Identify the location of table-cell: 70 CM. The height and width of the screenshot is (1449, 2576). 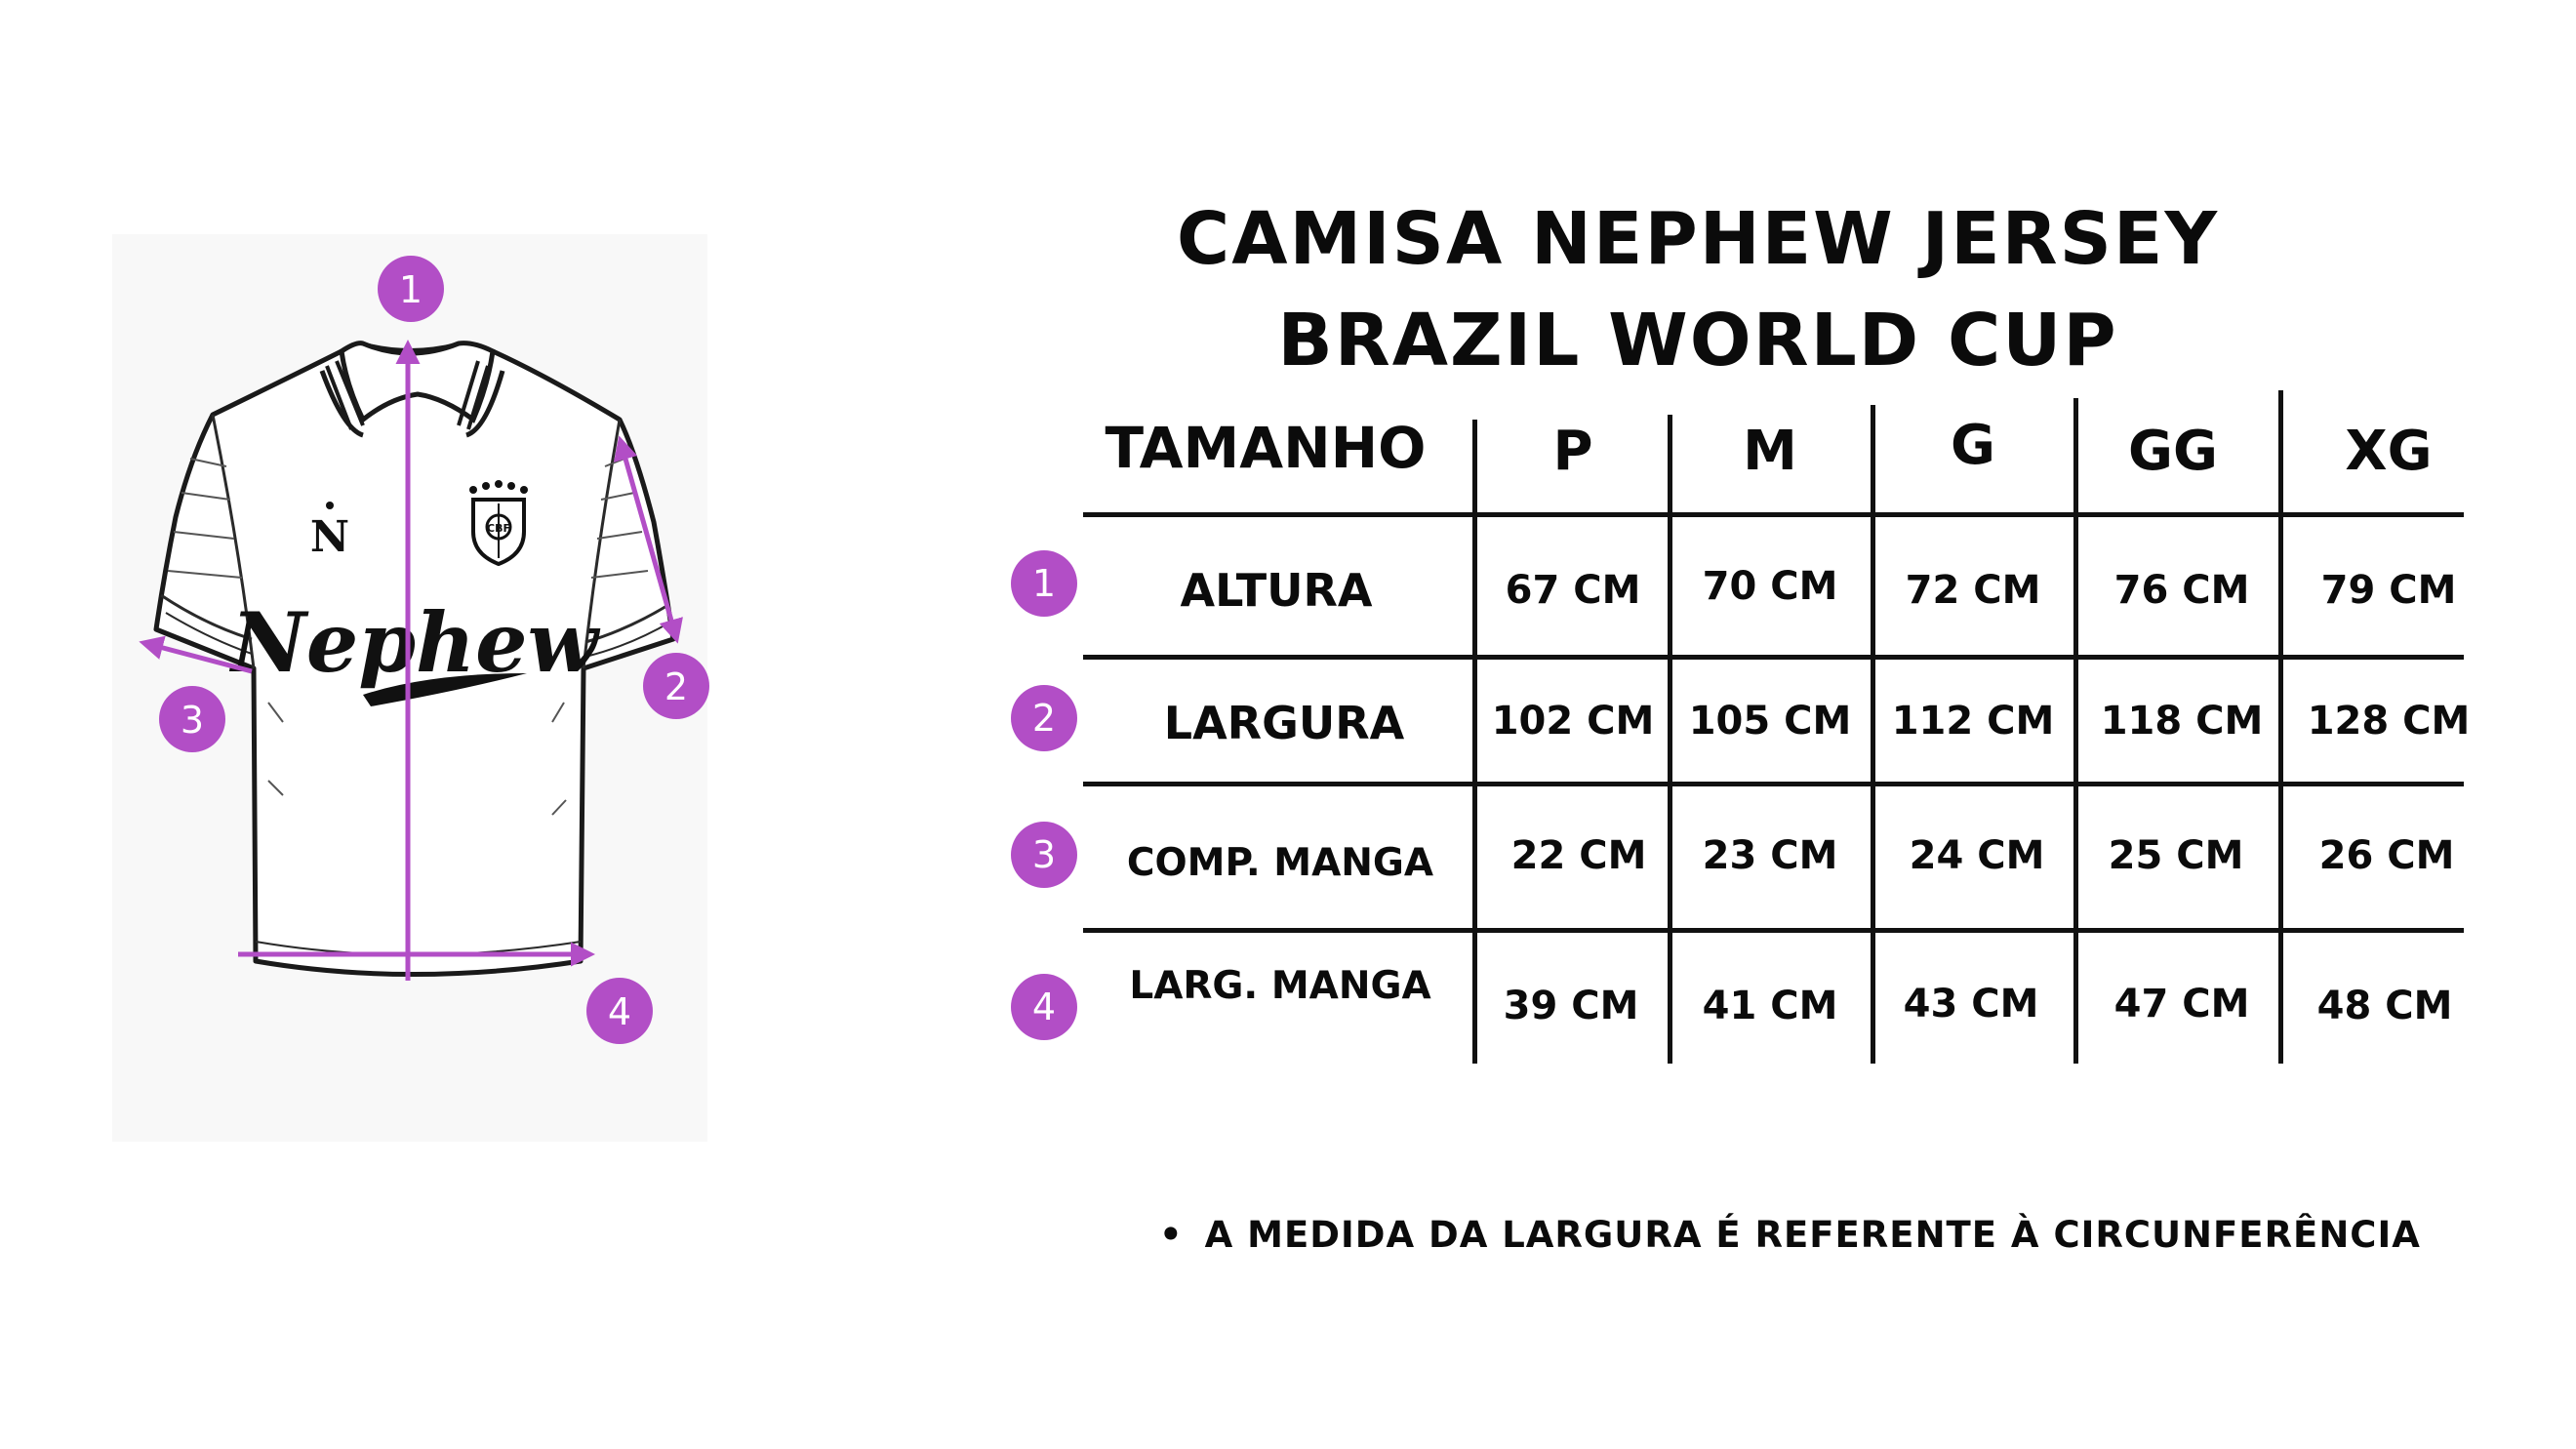
(1770, 586).